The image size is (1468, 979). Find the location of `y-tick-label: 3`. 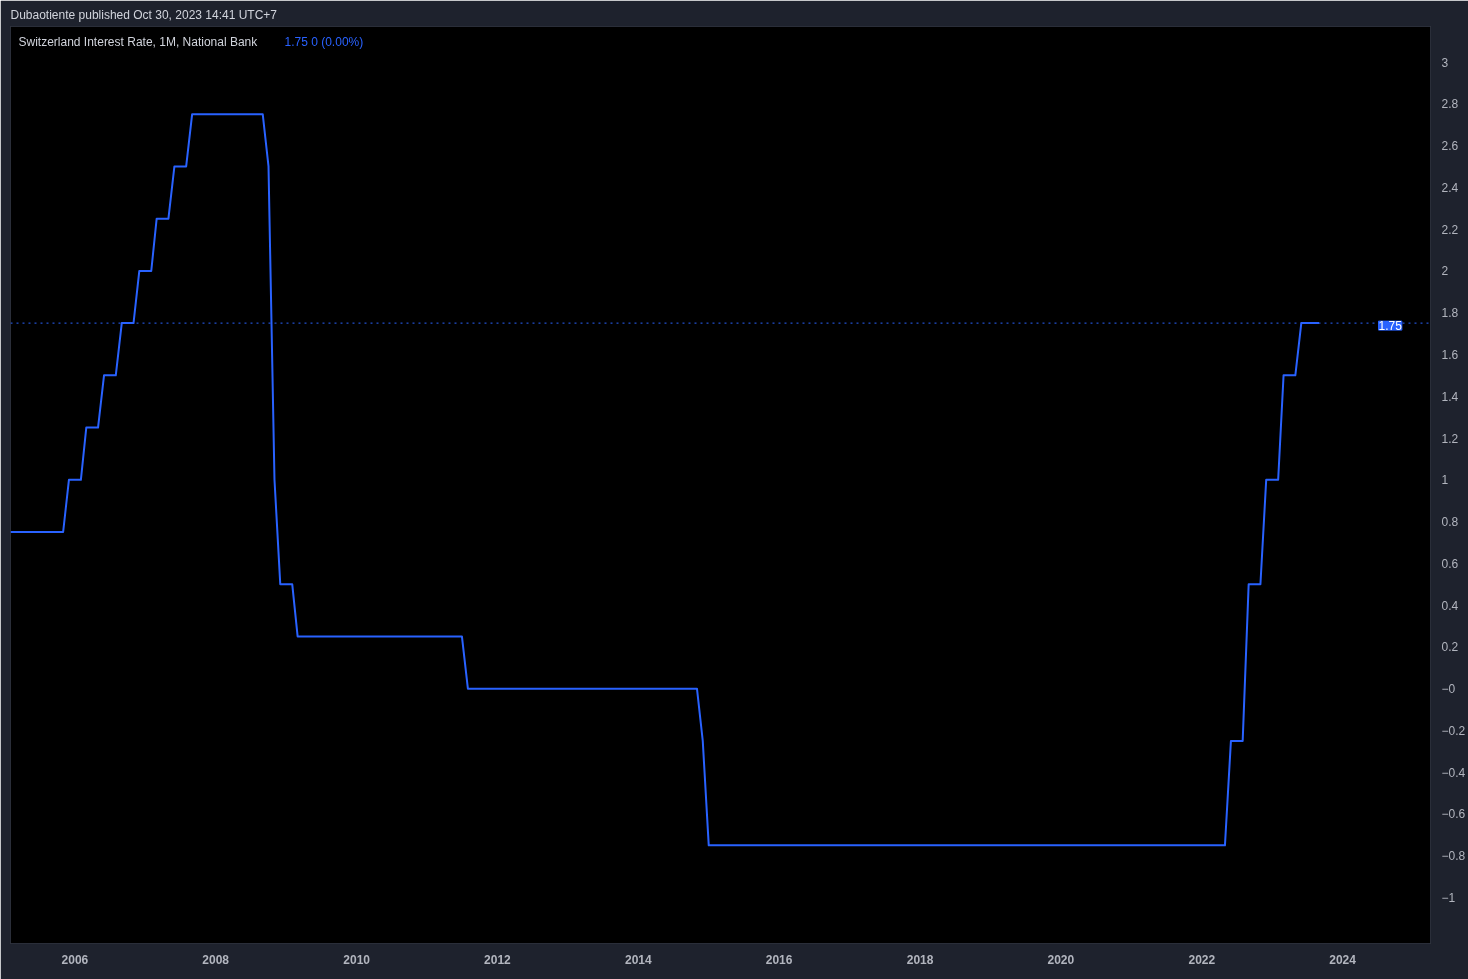

y-tick-label: 3 is located at coordinates (1445, 62).